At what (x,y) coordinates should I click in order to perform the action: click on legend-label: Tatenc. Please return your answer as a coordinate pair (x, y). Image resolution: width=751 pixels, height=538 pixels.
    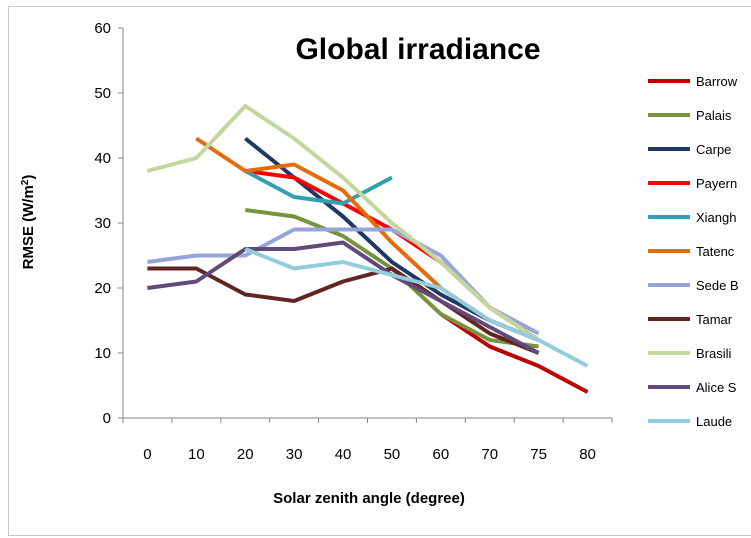
    Looking at the image, I should click on (715, 251).